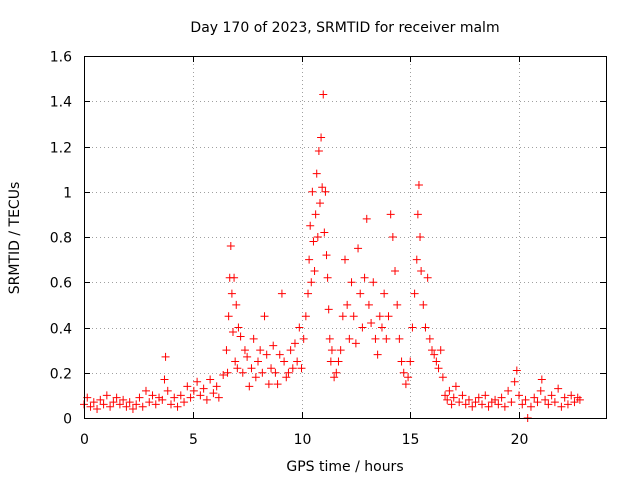  What do you see at coordinates (84, 440) in the screenshot?
I see `x-tick-label: 0` at bounding box center [84, 440].